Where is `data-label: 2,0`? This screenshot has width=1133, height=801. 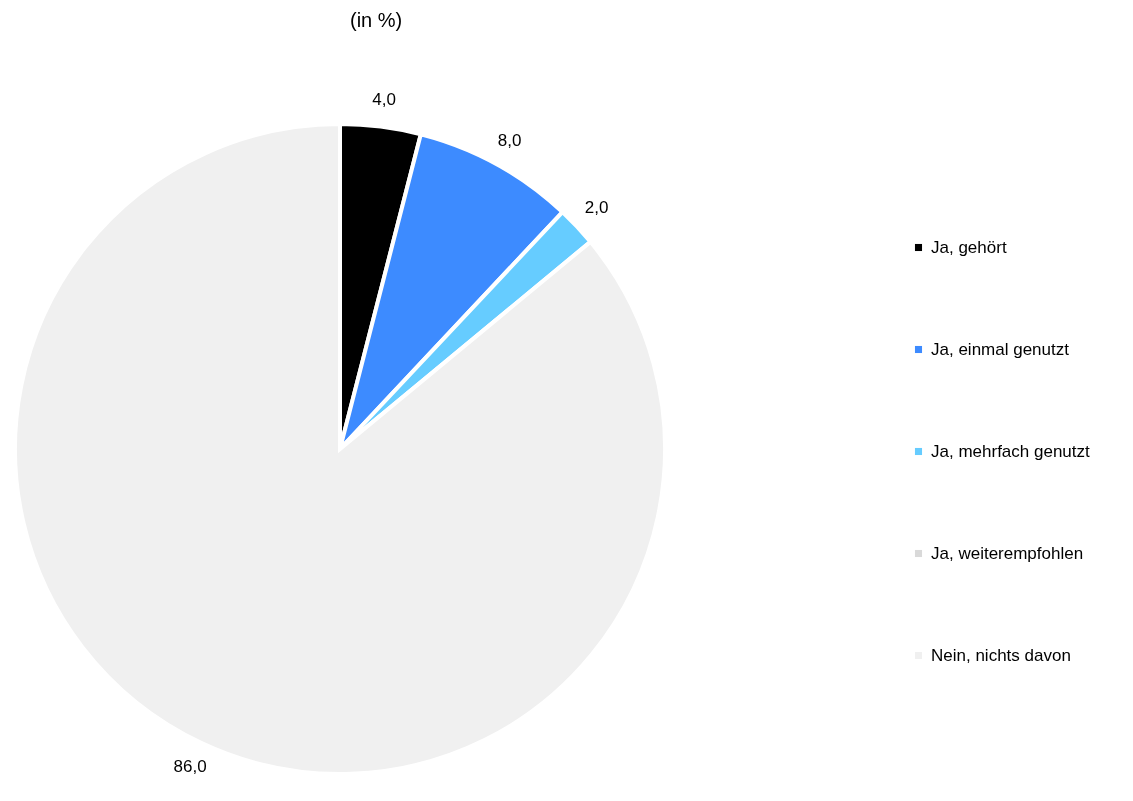
data-label: 2,0 is located at coordinates (596, 208).